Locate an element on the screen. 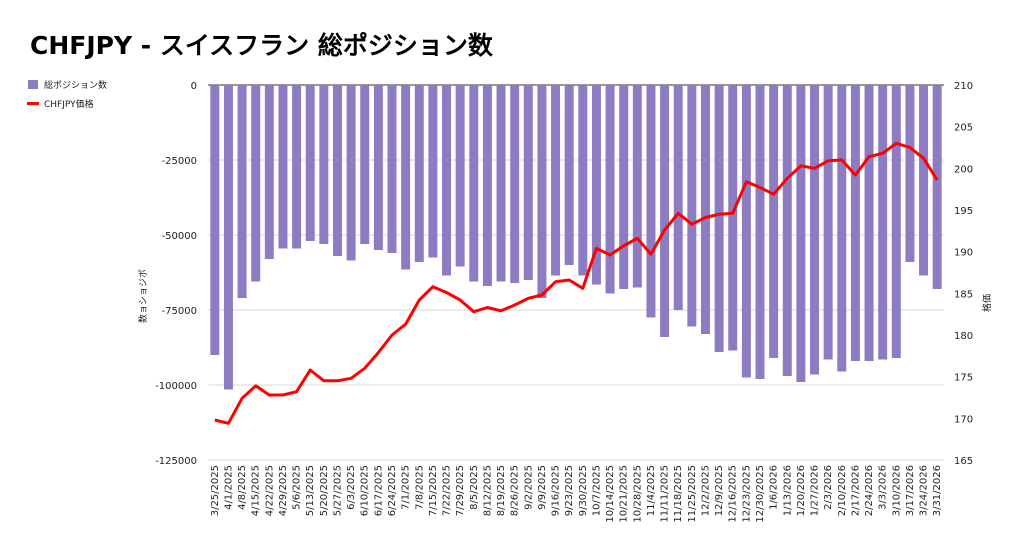 The image size is (1024, 543). right-tick-label: 190 is located at coordinates (963, 253).